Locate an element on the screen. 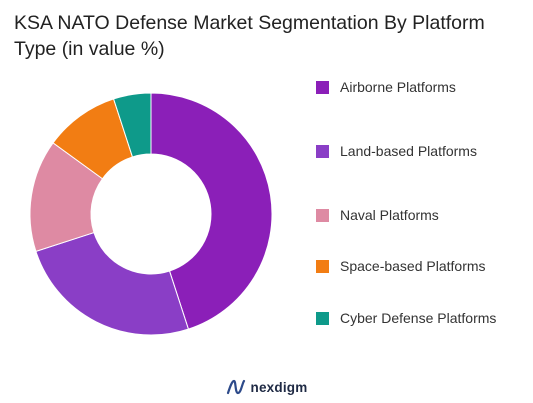 The height and width of the screenshot is (403, 533). legend-label: Airborne Platforms is located at coordinates (398, 87).